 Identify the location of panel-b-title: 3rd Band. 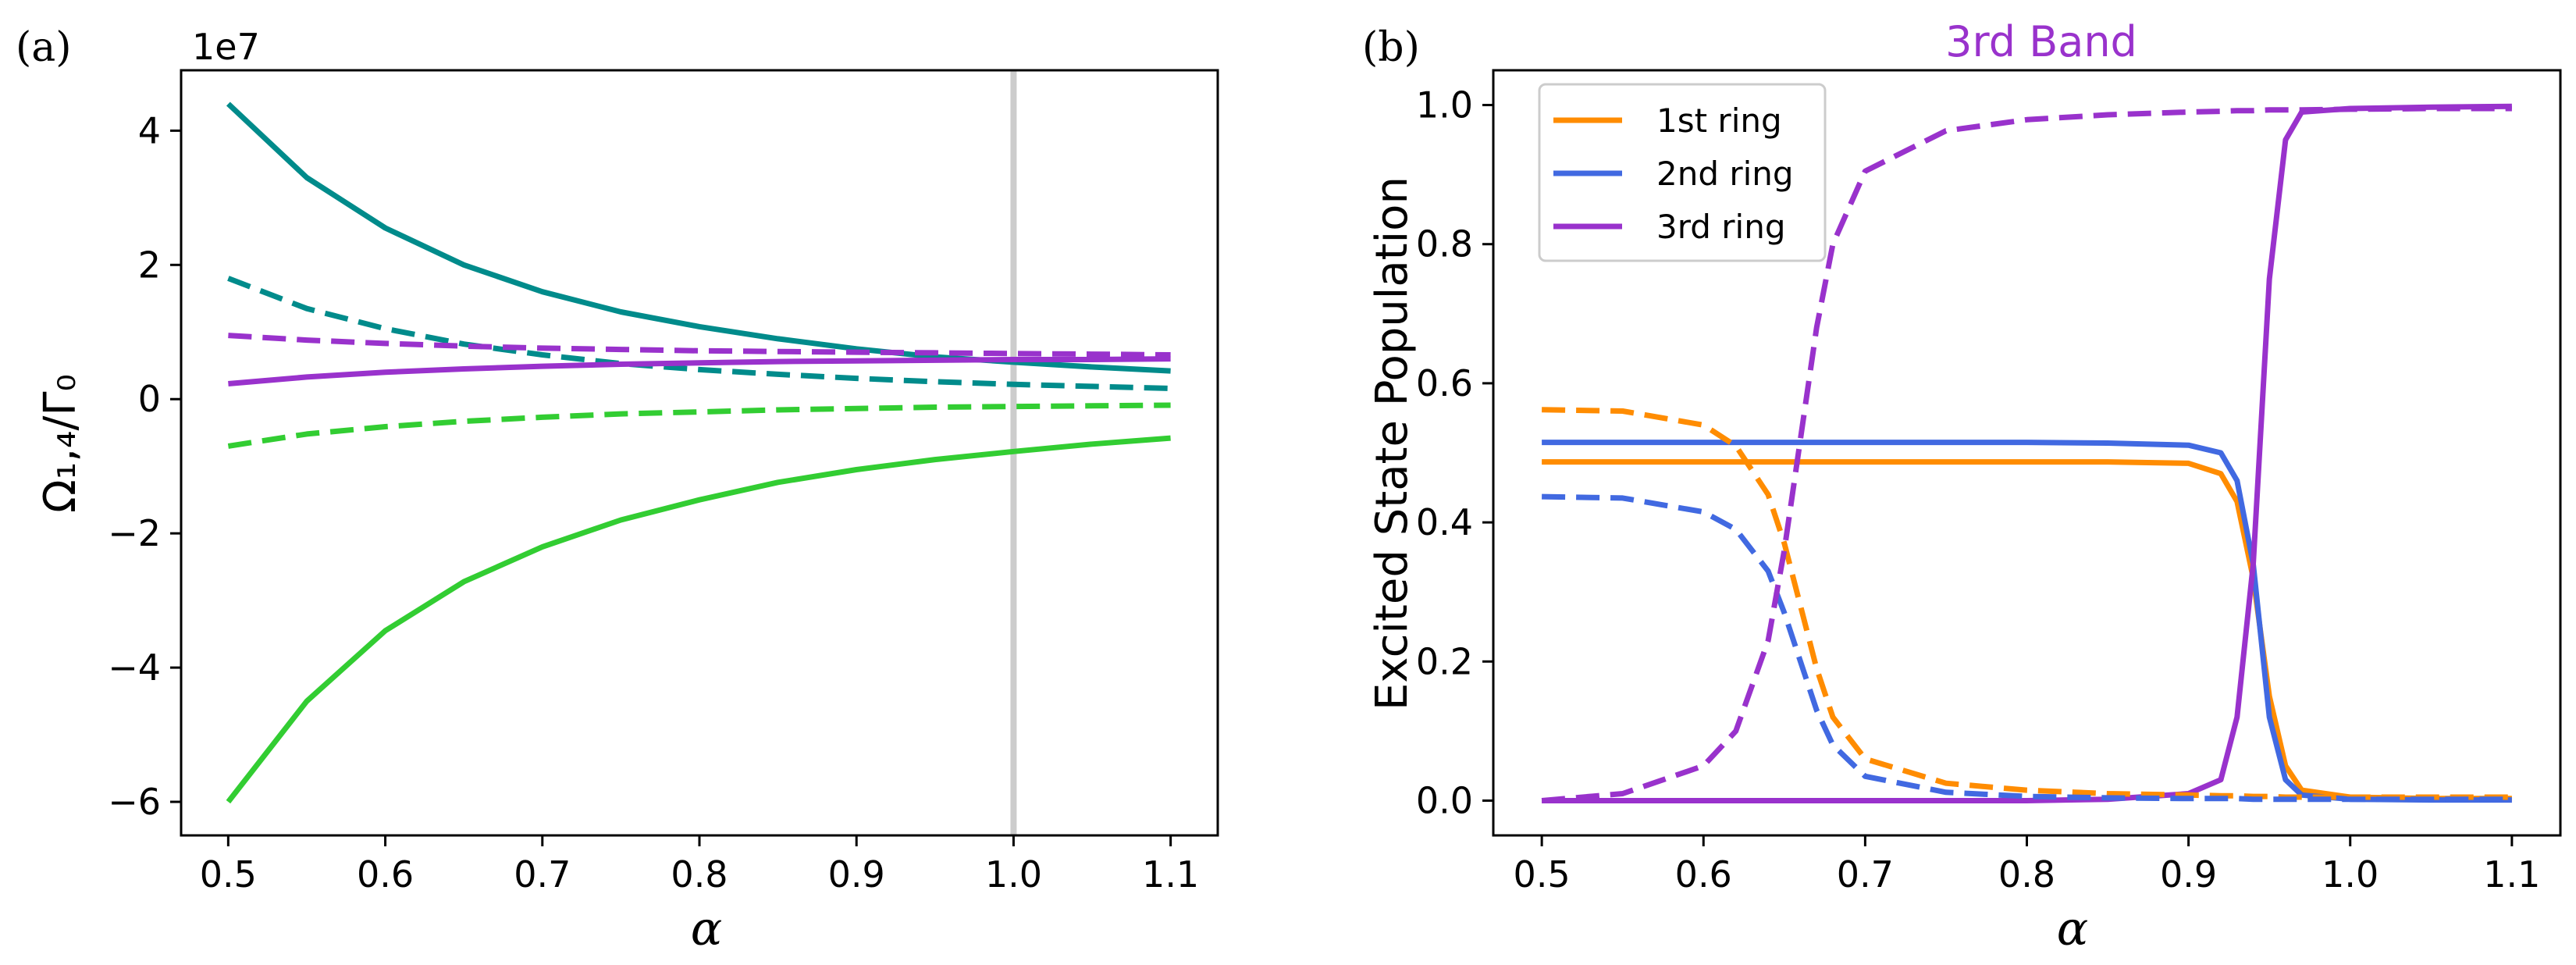
(2041, 41).